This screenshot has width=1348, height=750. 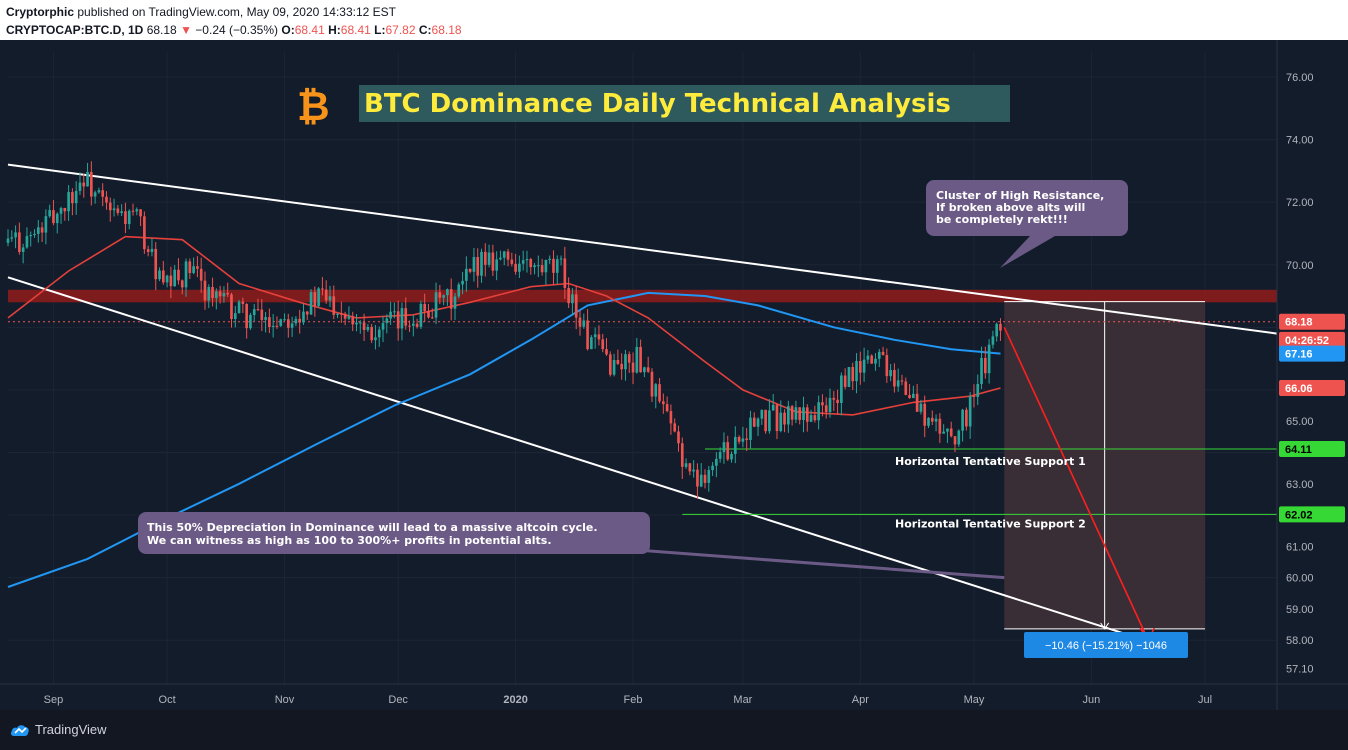 I want to click on measure-arrow-icon, so click(x=1105, y=626).